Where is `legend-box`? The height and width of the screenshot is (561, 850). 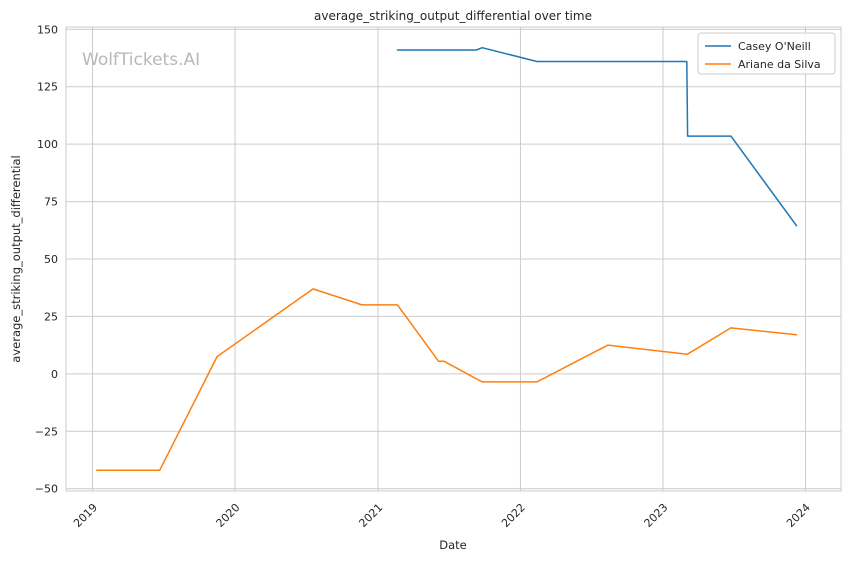
legend-box is located at coordinates (766, 53).